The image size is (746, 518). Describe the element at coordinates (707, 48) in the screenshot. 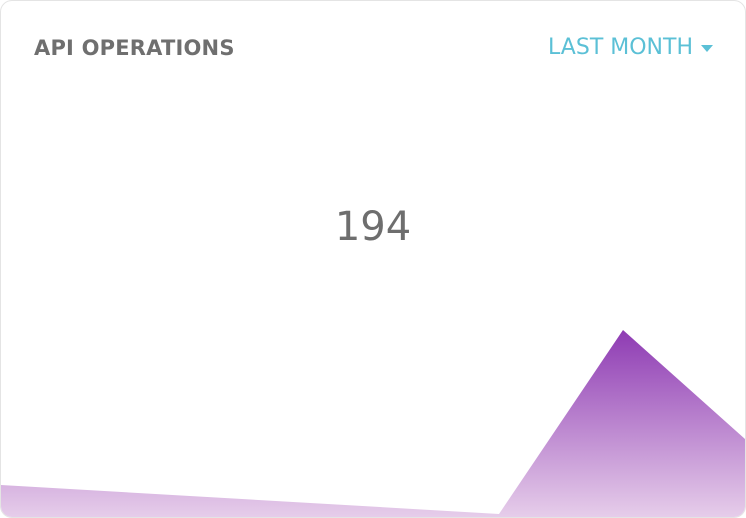

I see `caret-down-icon` at that location.